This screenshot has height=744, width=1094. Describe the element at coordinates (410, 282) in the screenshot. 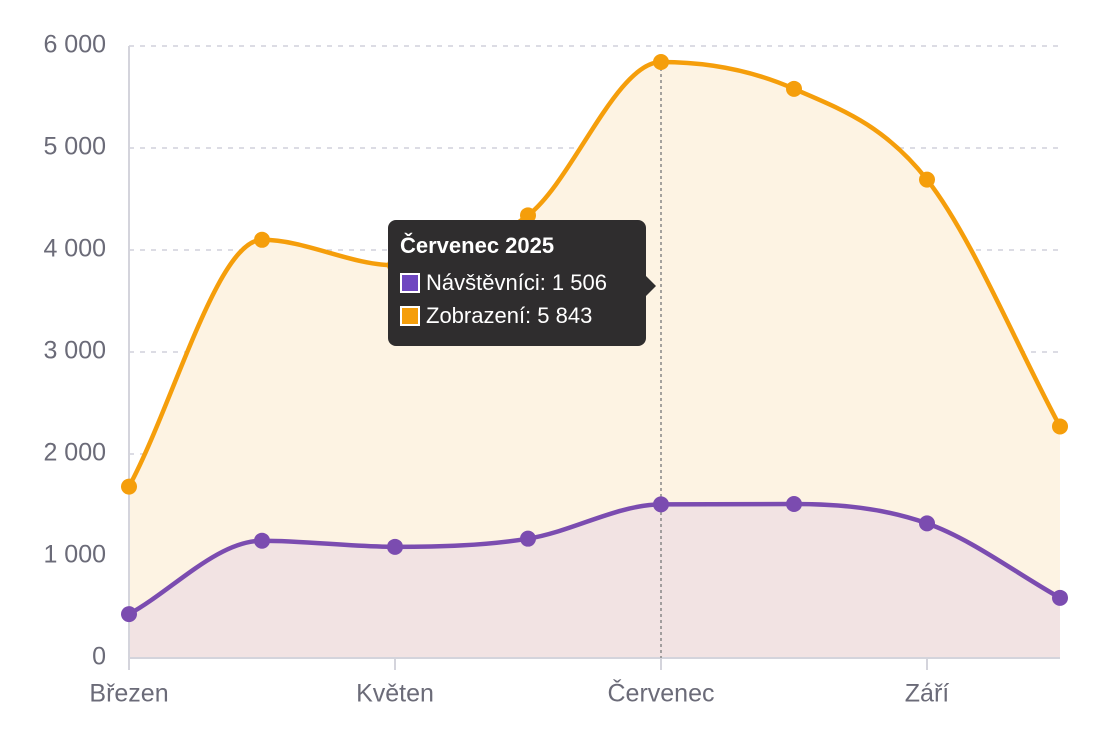

I see `visitors-swatch` at that location.